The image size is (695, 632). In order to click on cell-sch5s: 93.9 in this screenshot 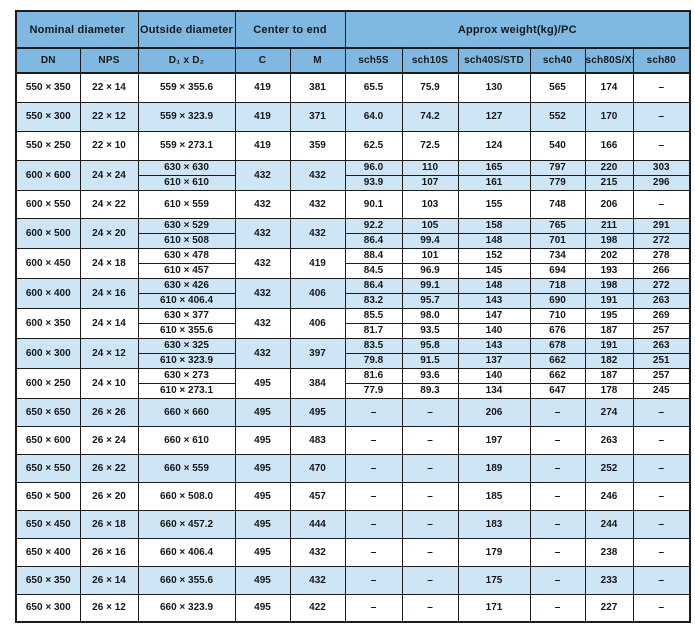, I will do `click(373, 182)`.